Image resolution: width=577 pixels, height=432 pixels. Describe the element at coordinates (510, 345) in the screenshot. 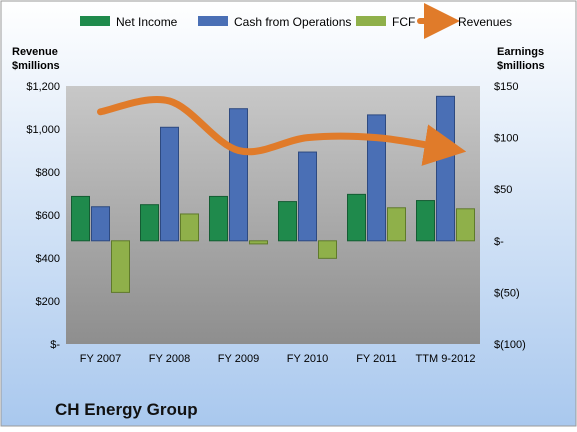

I see `right-tick-label: $(100)` at that location.